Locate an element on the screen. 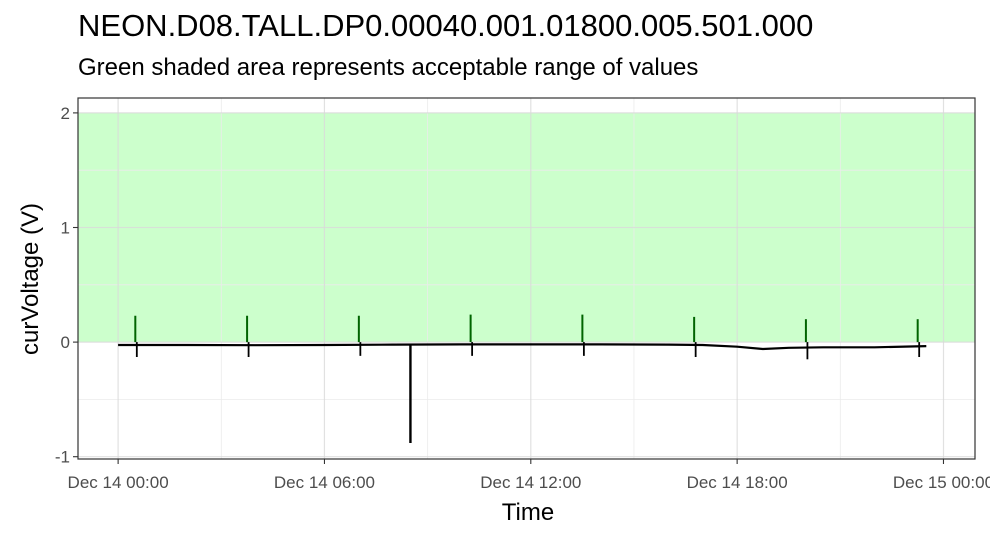 This screenshot has height=540, width=990. x-axis-title: Time is located at coordinates (528, 512).